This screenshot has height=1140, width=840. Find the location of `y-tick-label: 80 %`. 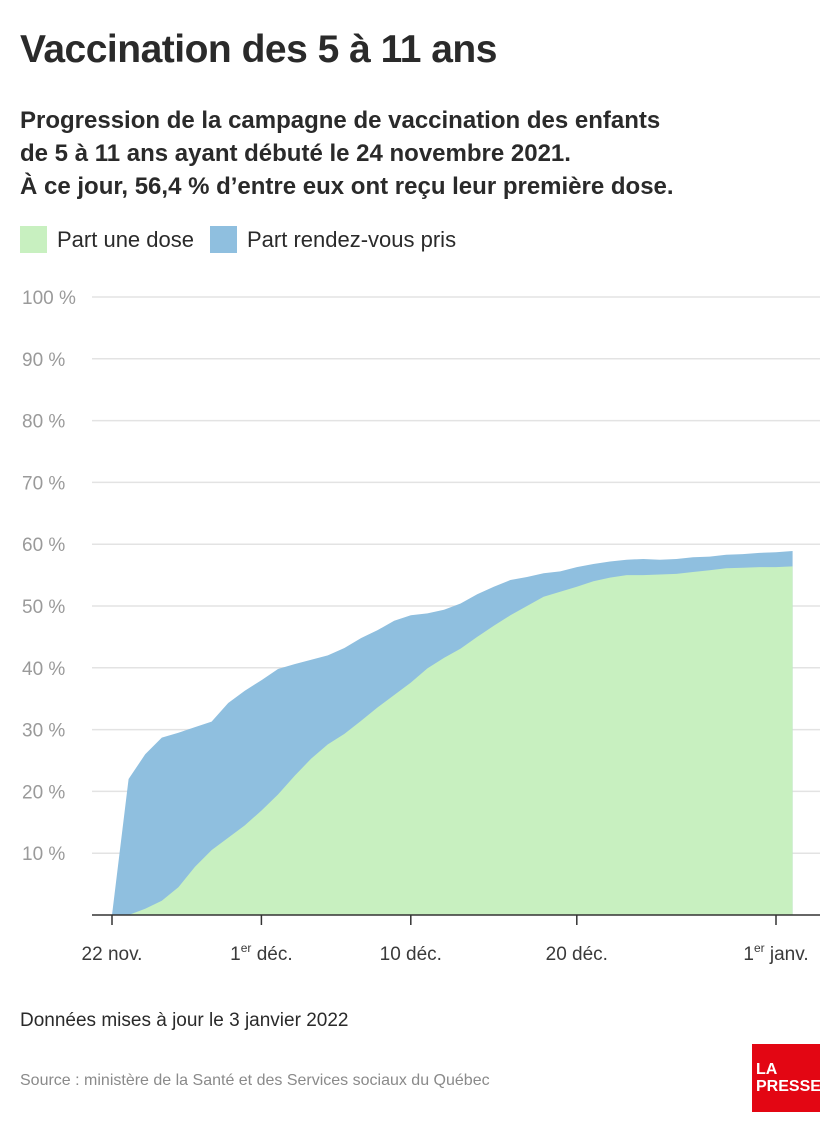

y-tick-label: 80 % is located at coordinates (43, 422).